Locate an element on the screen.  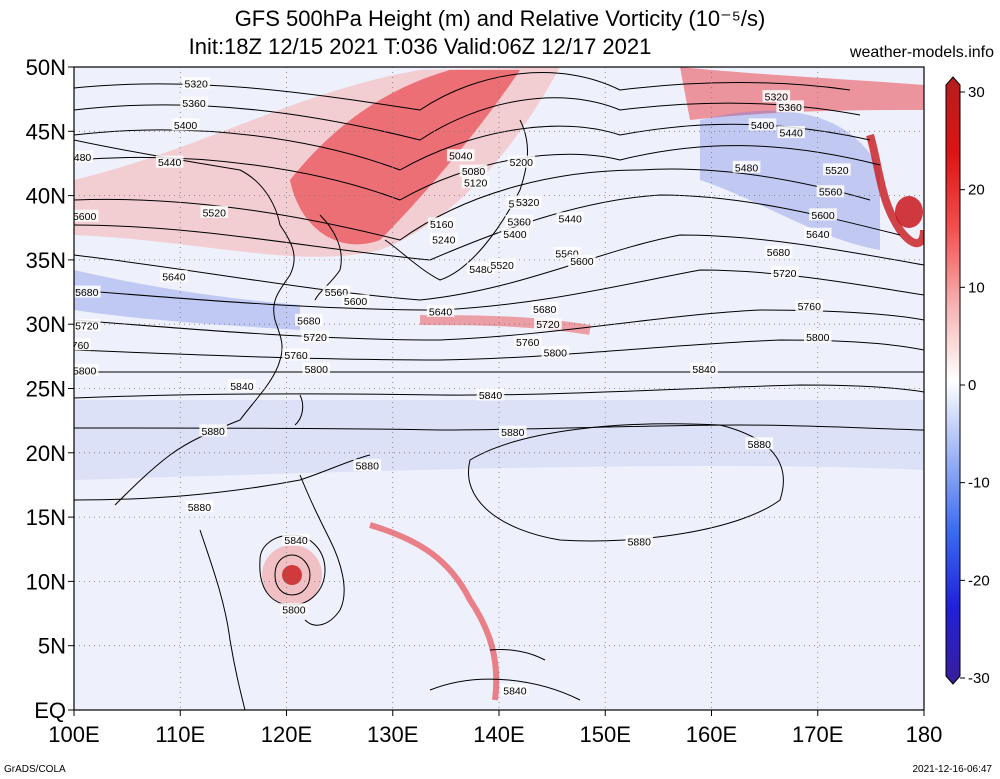
typhoon-core is located at coordinates (292, 575).